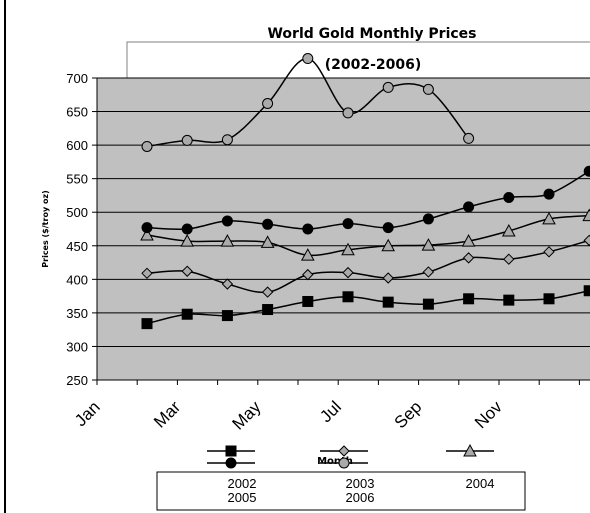 This screenshot has height=513, width=590. Describe the element at coordinates (77, 229) in the screenshot. I see `y-tick-labels: 250 300 350 400 450 500 550 600 650 700` at that location.